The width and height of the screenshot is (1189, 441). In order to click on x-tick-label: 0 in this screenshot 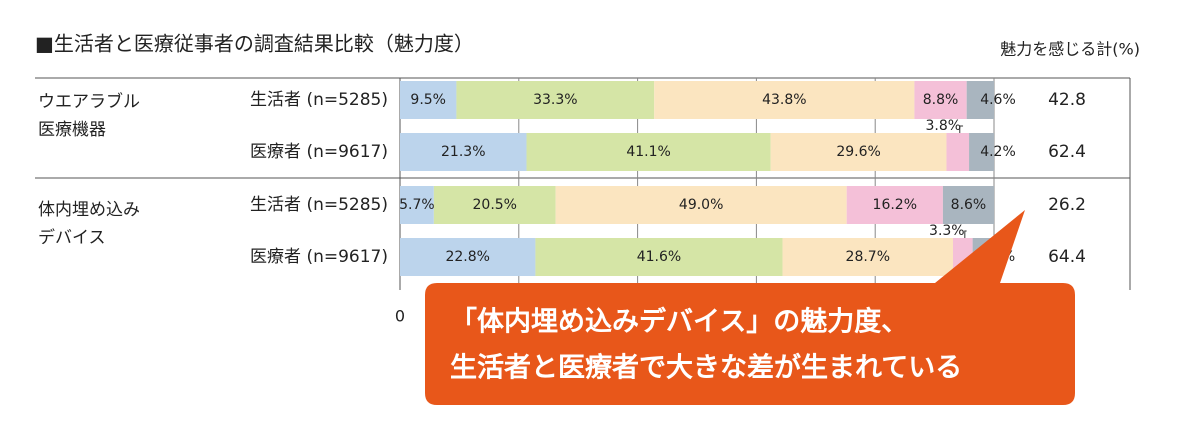, I will do `click(400, 316)`.